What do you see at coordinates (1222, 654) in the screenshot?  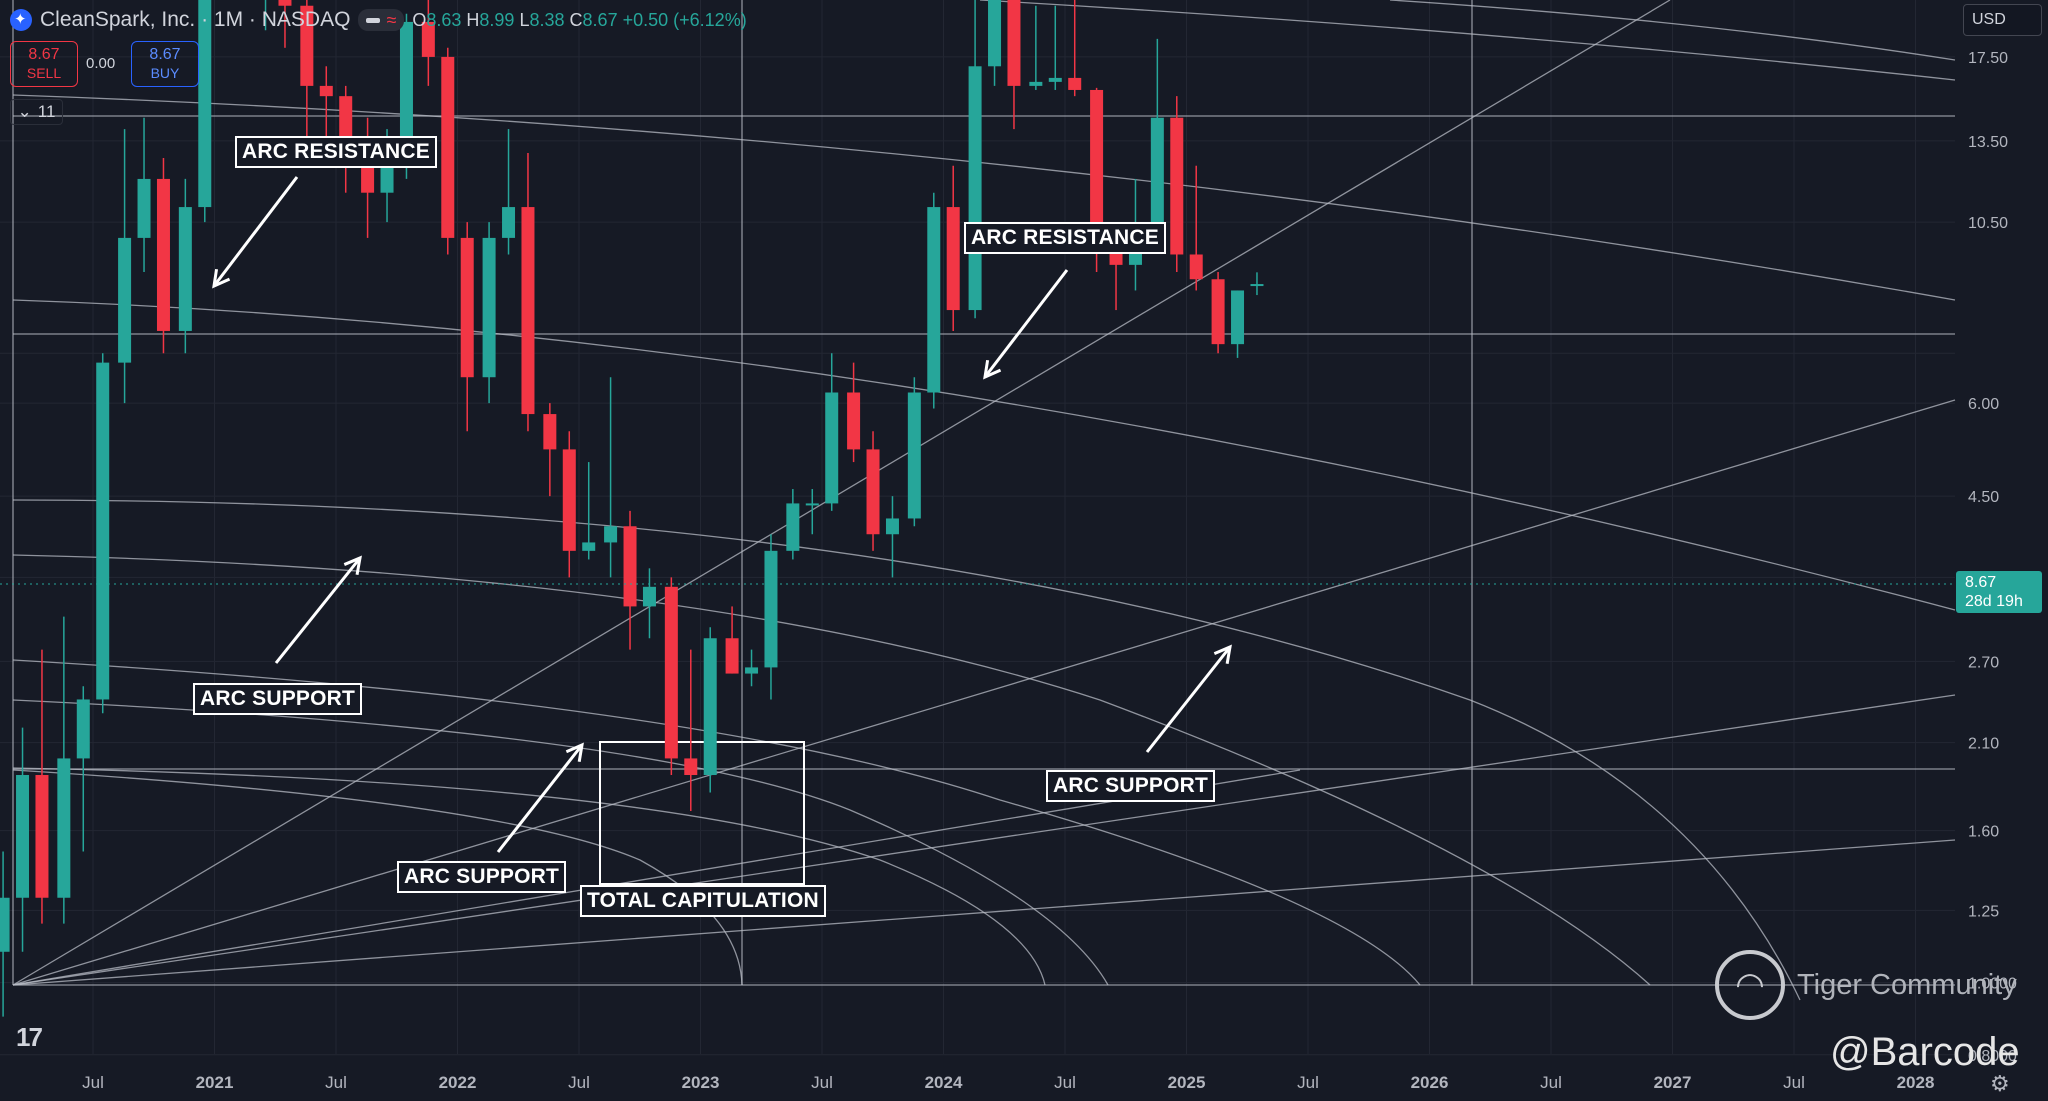 I see `annotation-arrowhead` at bounding box center [1222, 654].